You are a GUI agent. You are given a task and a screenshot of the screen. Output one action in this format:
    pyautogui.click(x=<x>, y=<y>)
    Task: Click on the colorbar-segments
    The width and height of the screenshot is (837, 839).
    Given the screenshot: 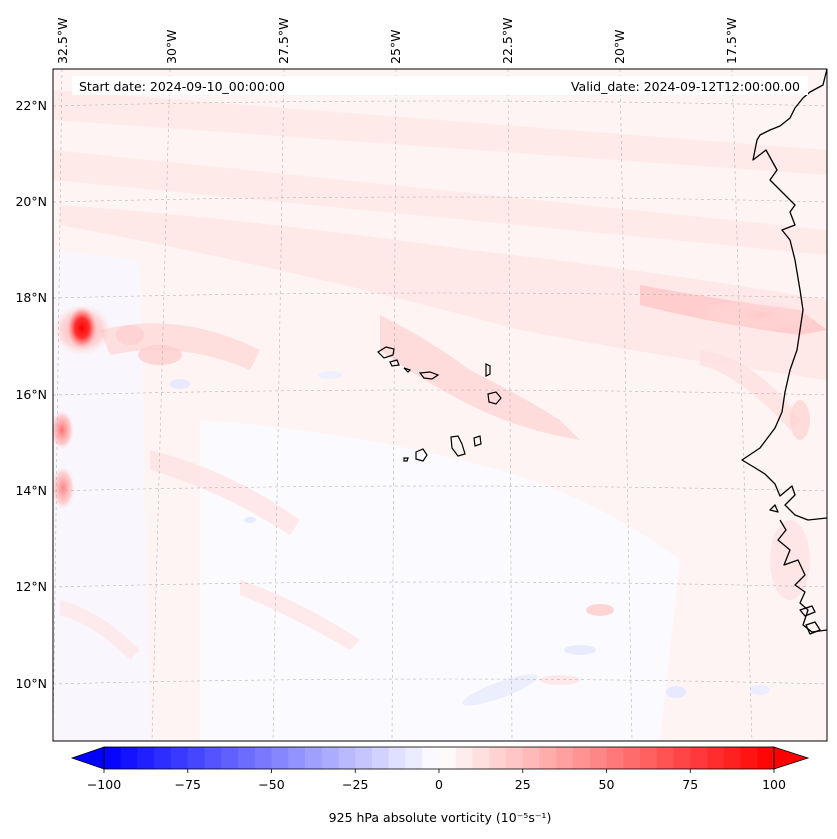 What is the action you would take?
    pyautogui.click(x=439, y=758)
    